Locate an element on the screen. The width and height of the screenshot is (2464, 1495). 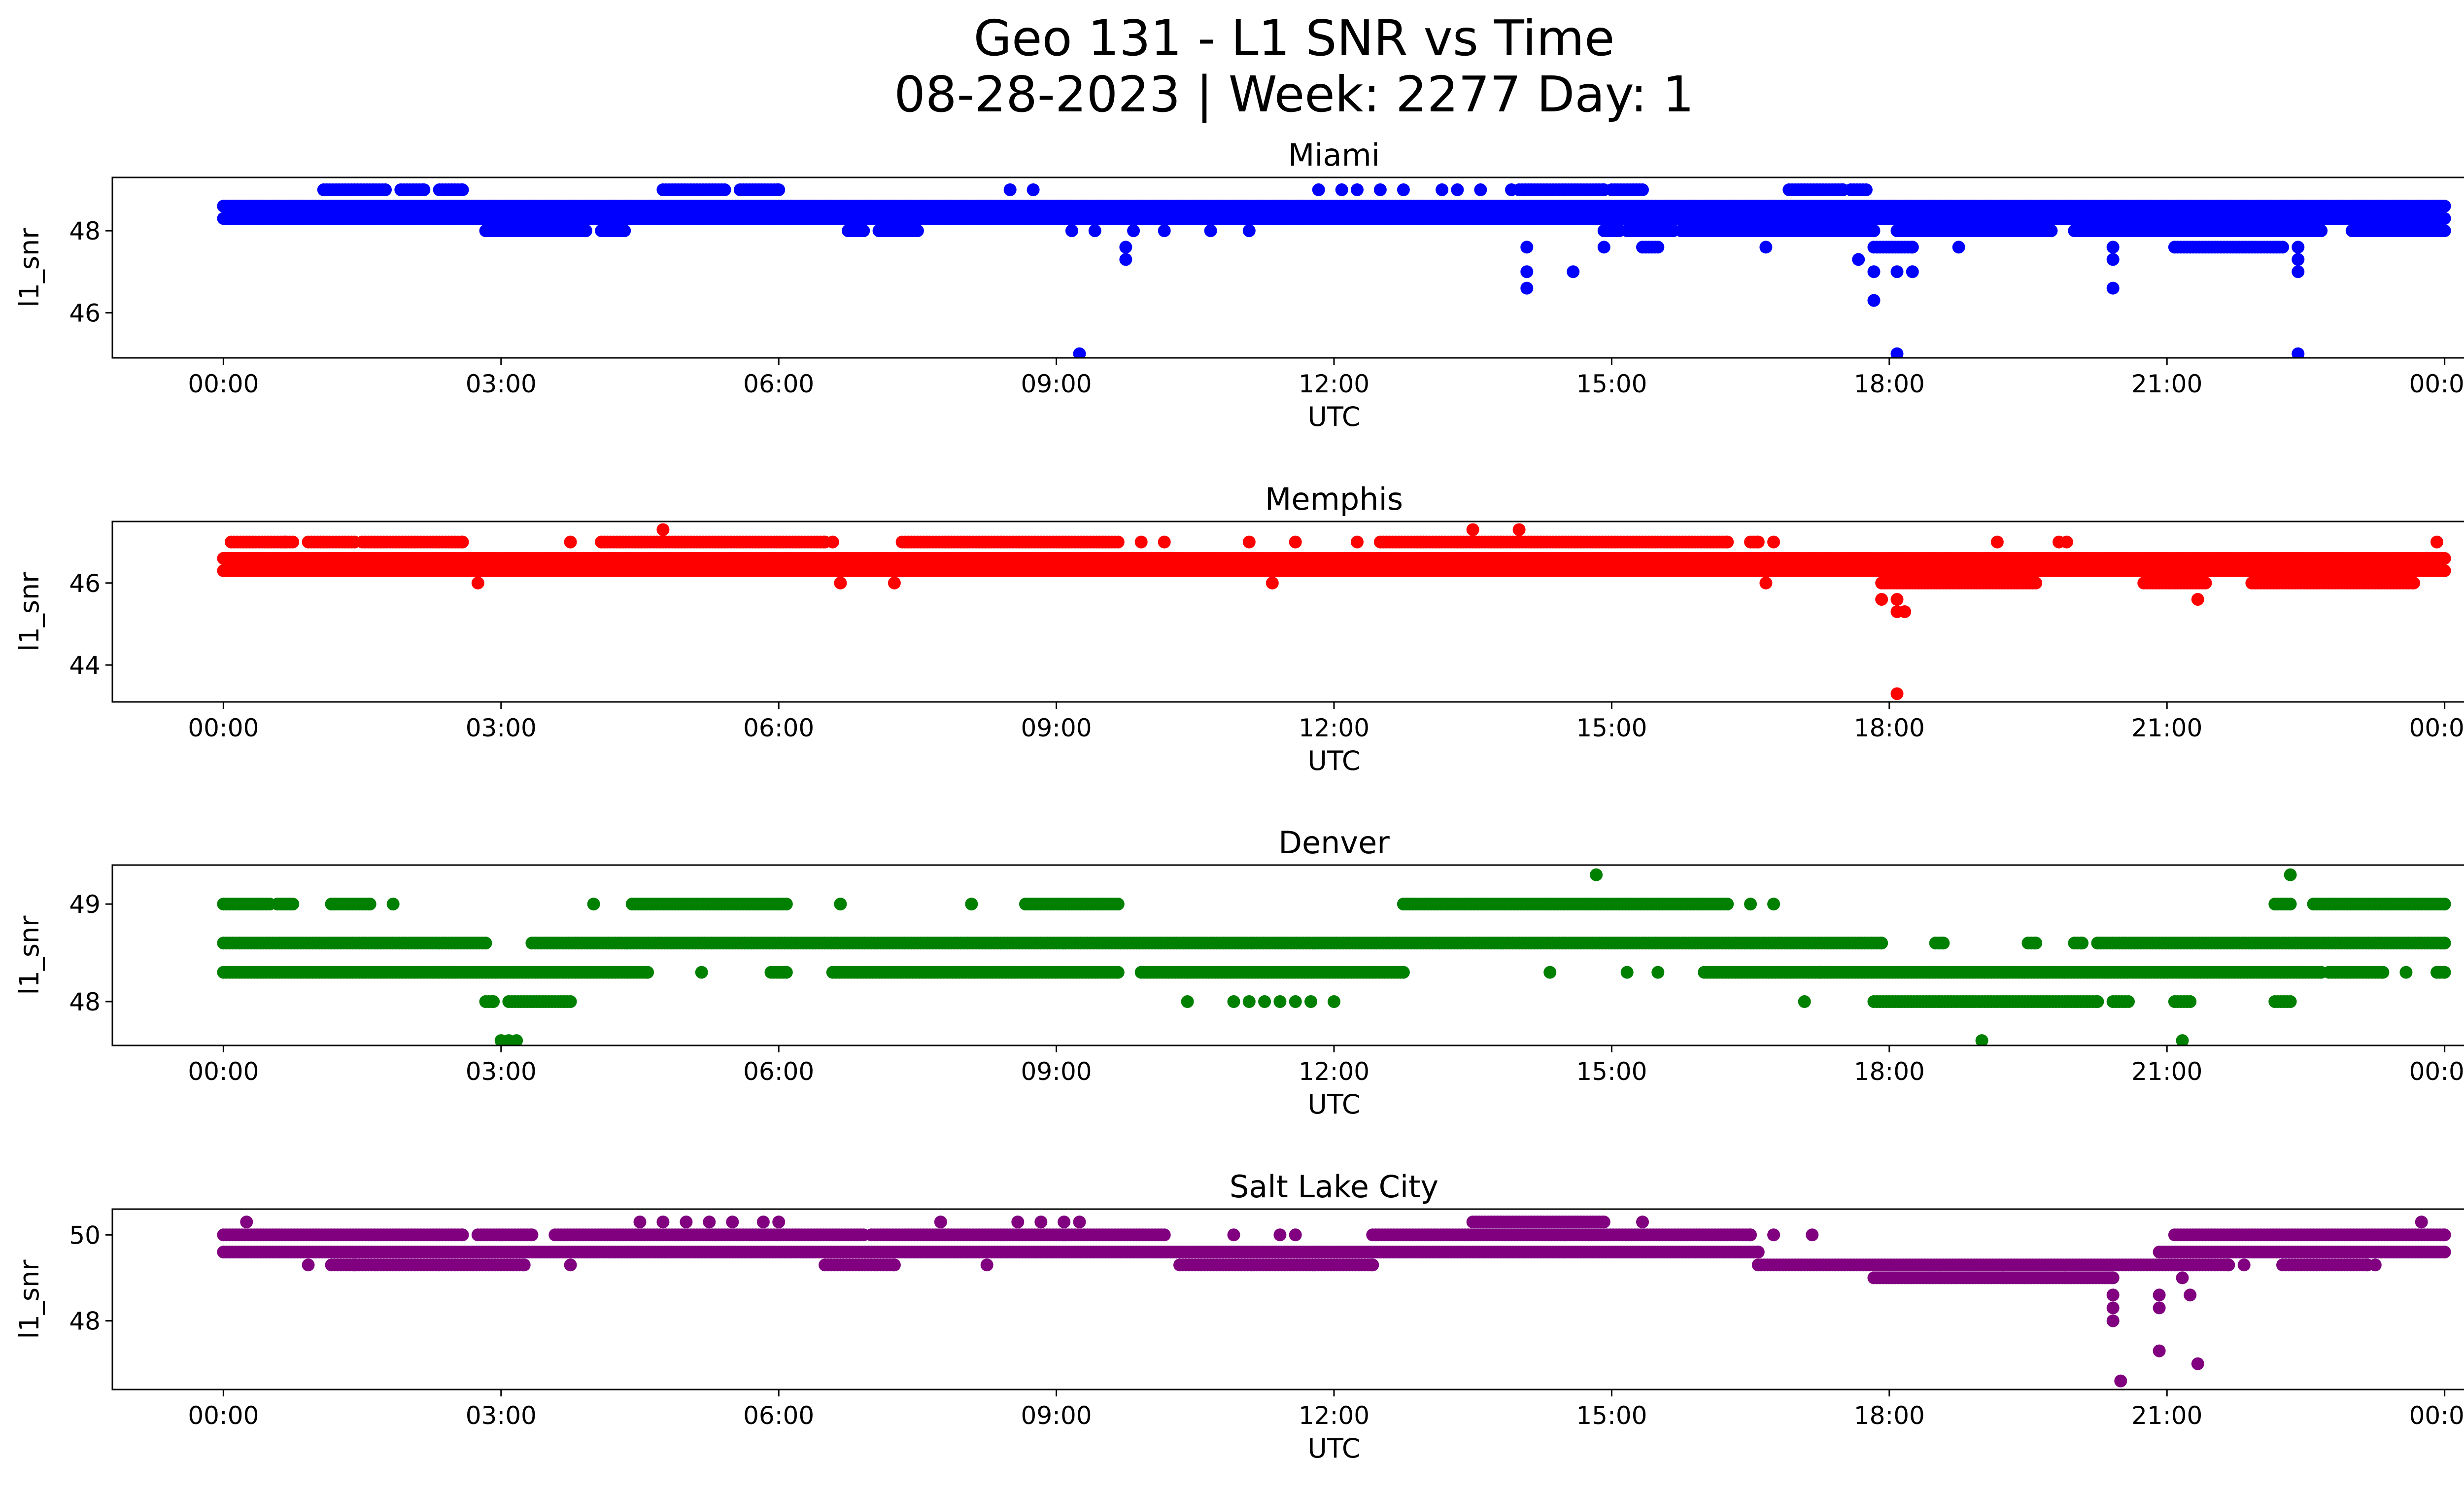
subplot-title: Miami is located at coordinates (1334, 155).